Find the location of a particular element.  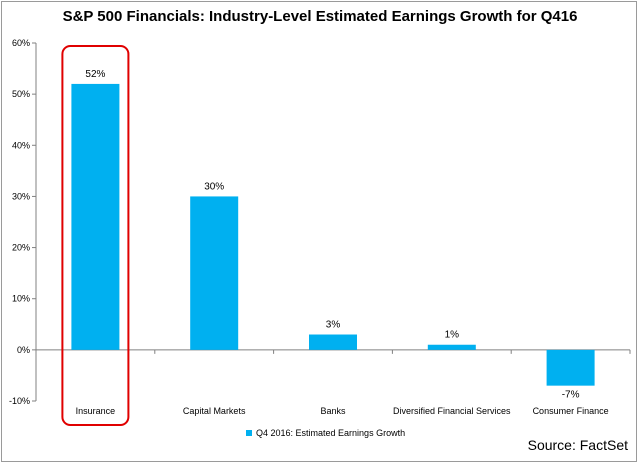

data-label: 30% is located at coordinates (214, 186).